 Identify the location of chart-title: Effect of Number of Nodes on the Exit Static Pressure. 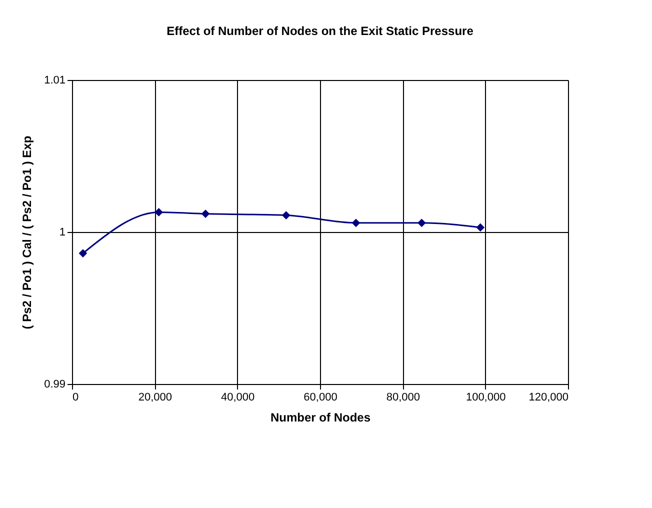
(320, 31).